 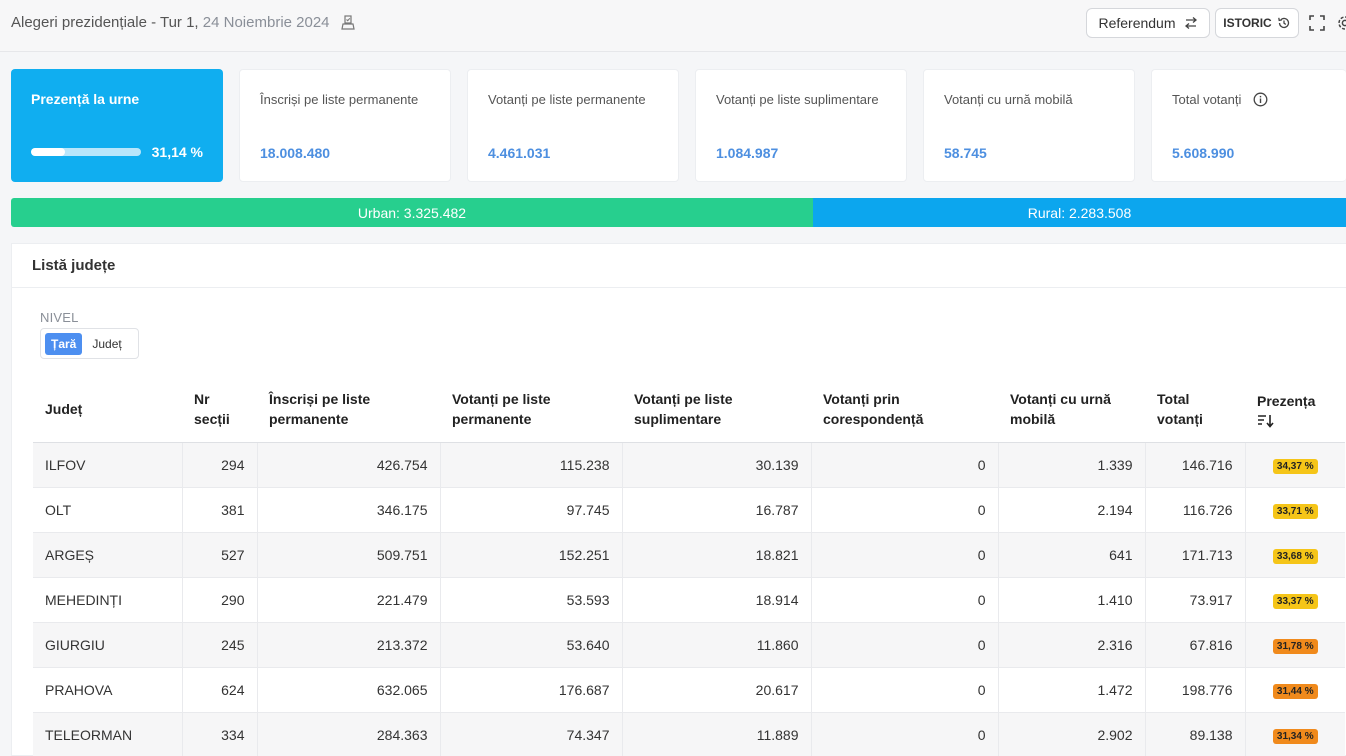 What do you see at coordinates (1317, 23) in the screenshot?
I see `fullscreen-icon` at bounding box center [1317, 23].